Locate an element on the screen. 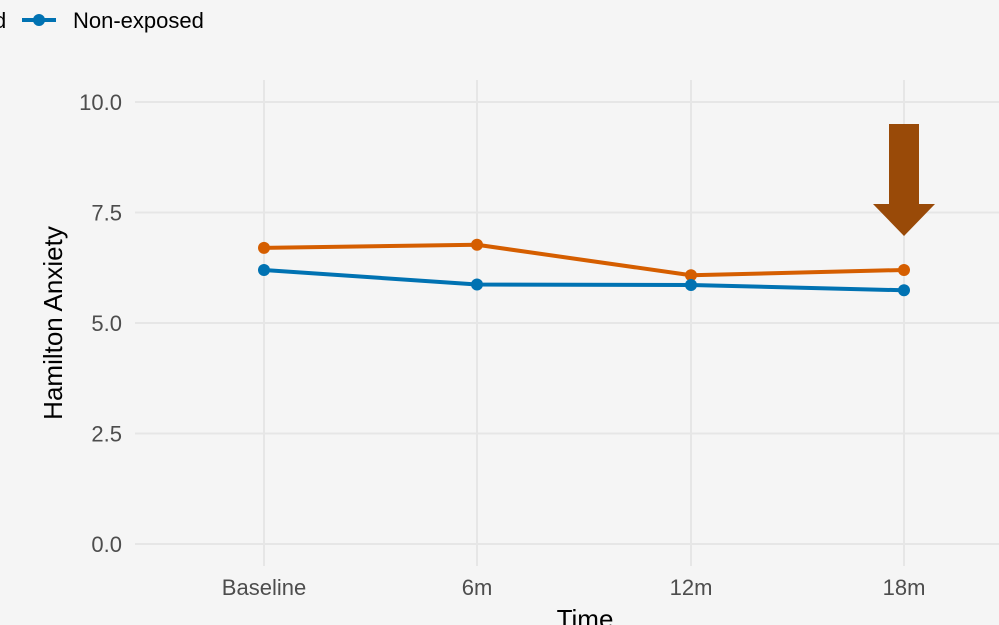  y-tick-label: 10.0 is located at coordinates (100, 102).